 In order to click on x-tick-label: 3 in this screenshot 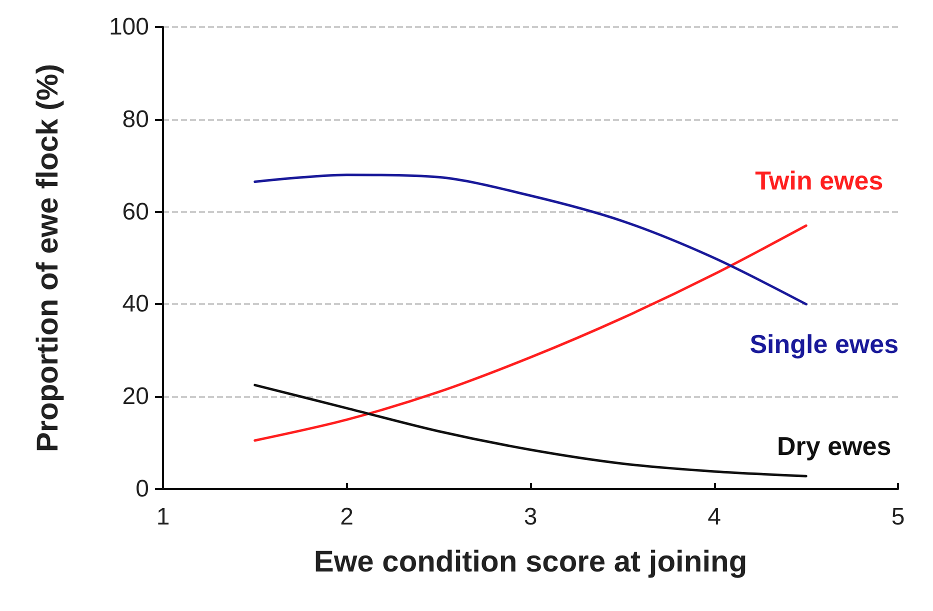, I will do `click(531, 517)`.